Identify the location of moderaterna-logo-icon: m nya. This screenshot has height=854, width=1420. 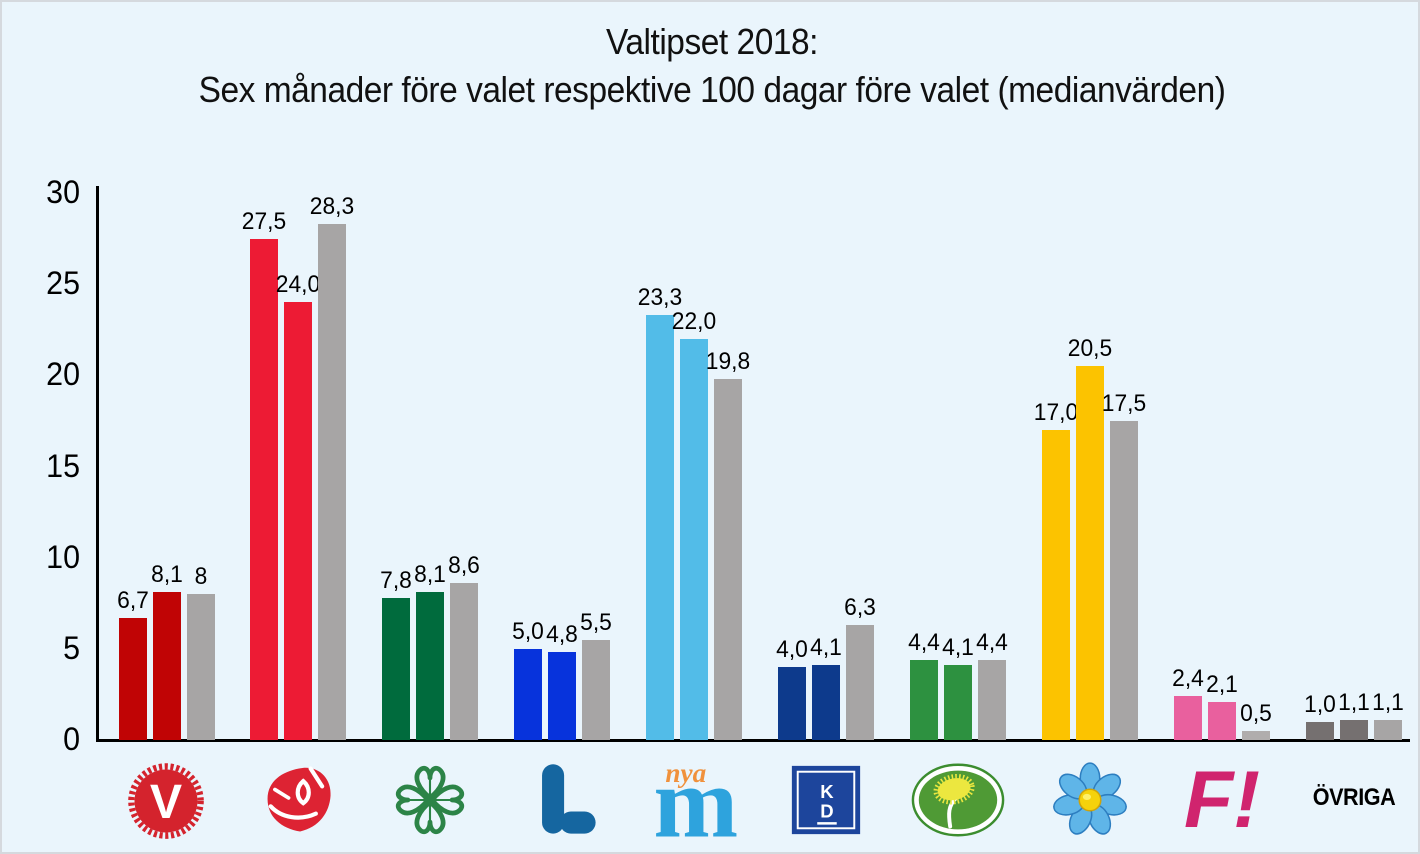
(694, 800).